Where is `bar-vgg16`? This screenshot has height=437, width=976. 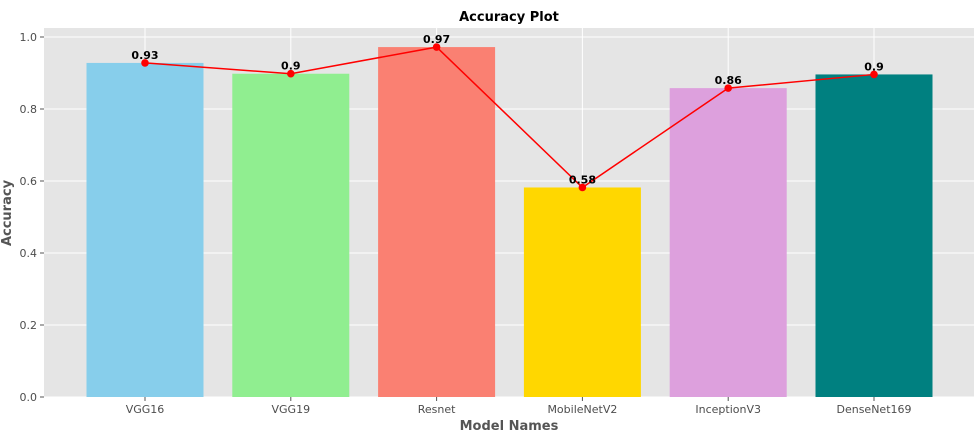
bar-vgg16 is located at coordinates (145, 230).